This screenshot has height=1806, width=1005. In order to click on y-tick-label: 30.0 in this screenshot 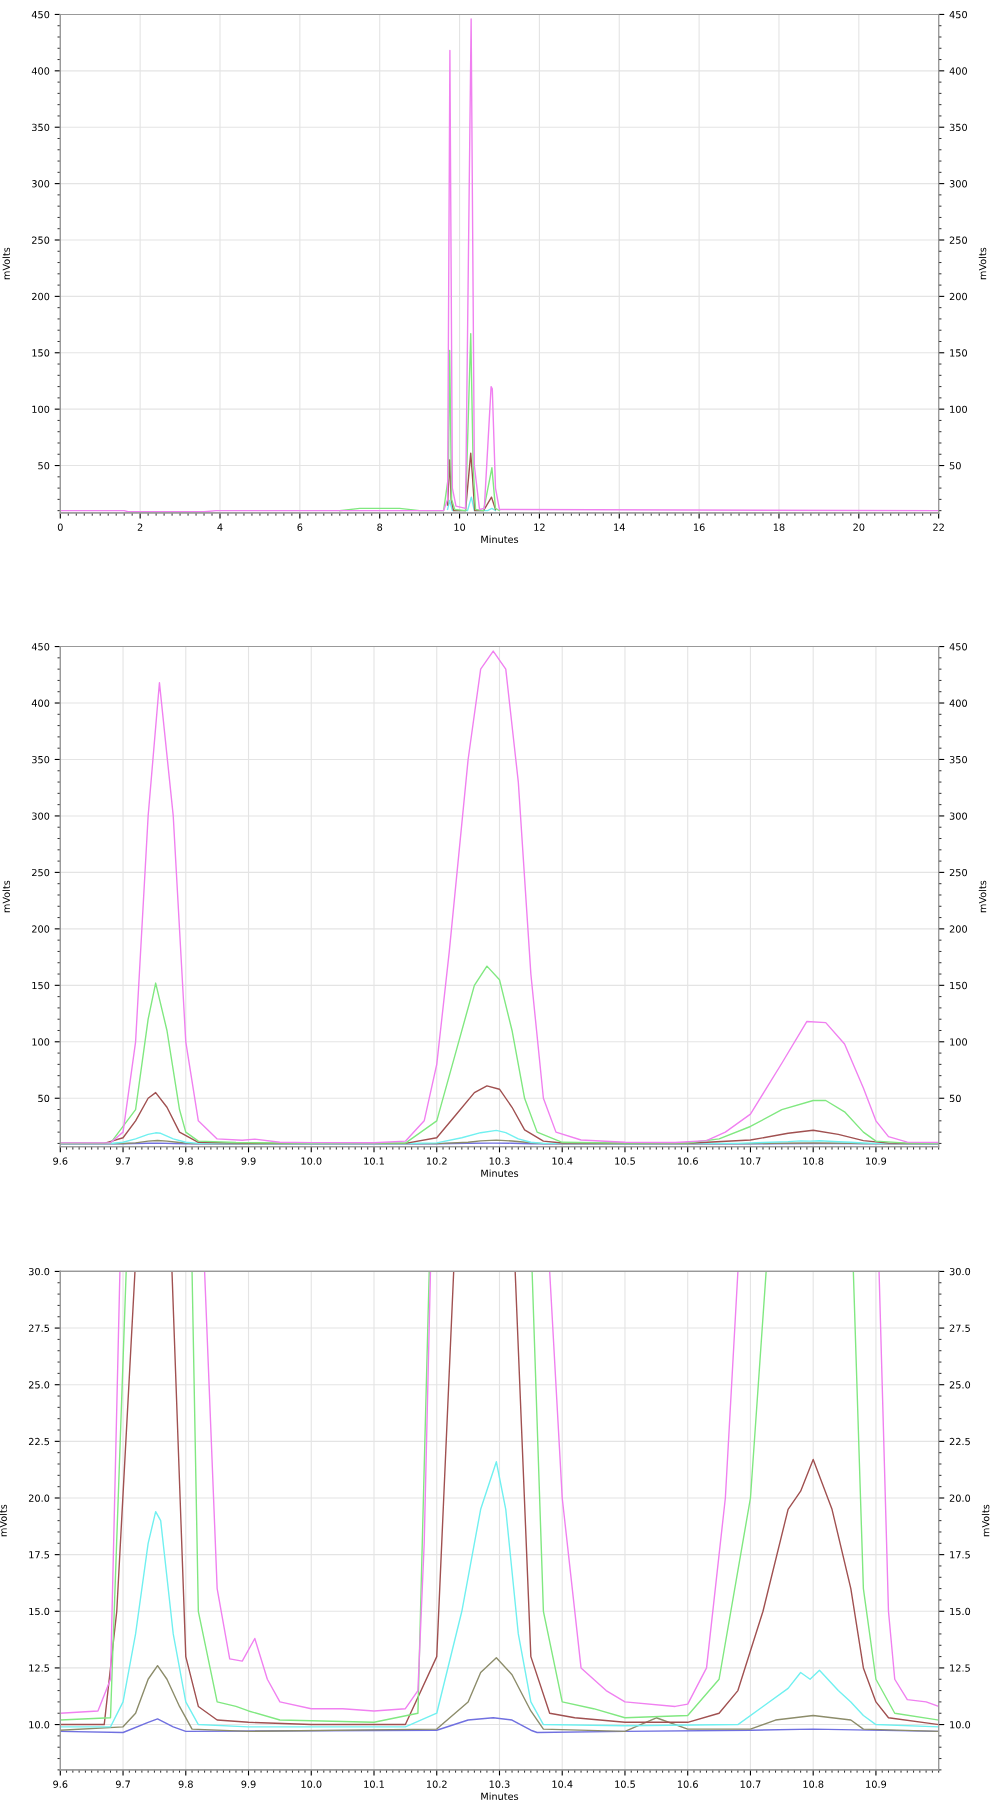, I will do `click(39, 1271)`.